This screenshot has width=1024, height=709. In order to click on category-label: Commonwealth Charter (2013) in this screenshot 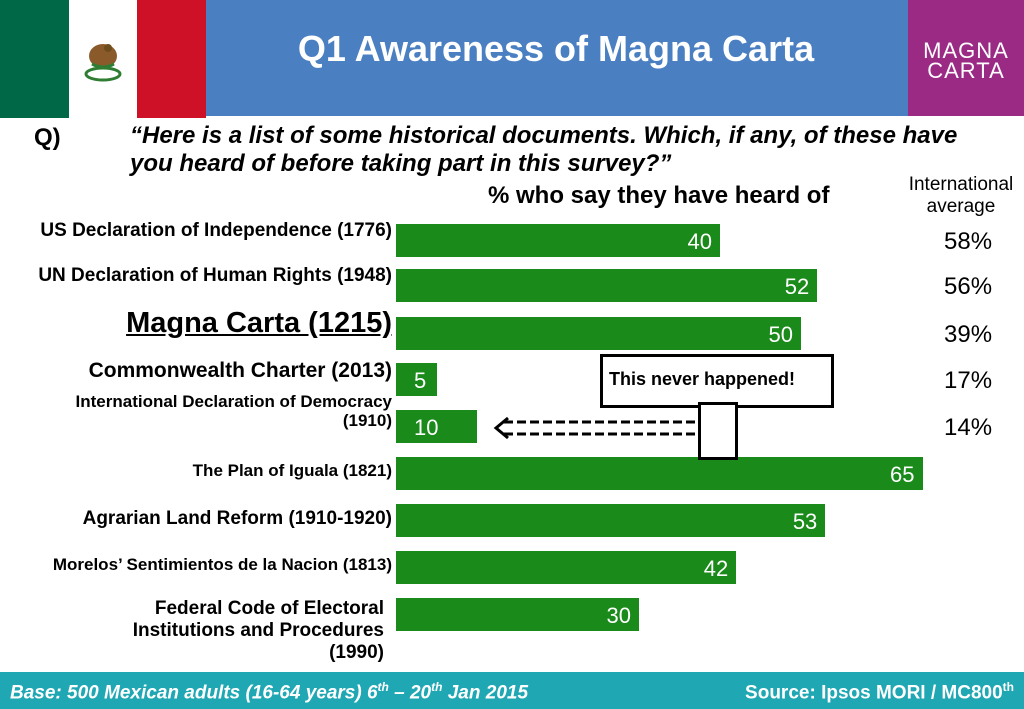, I will do `click(240, 370)`.